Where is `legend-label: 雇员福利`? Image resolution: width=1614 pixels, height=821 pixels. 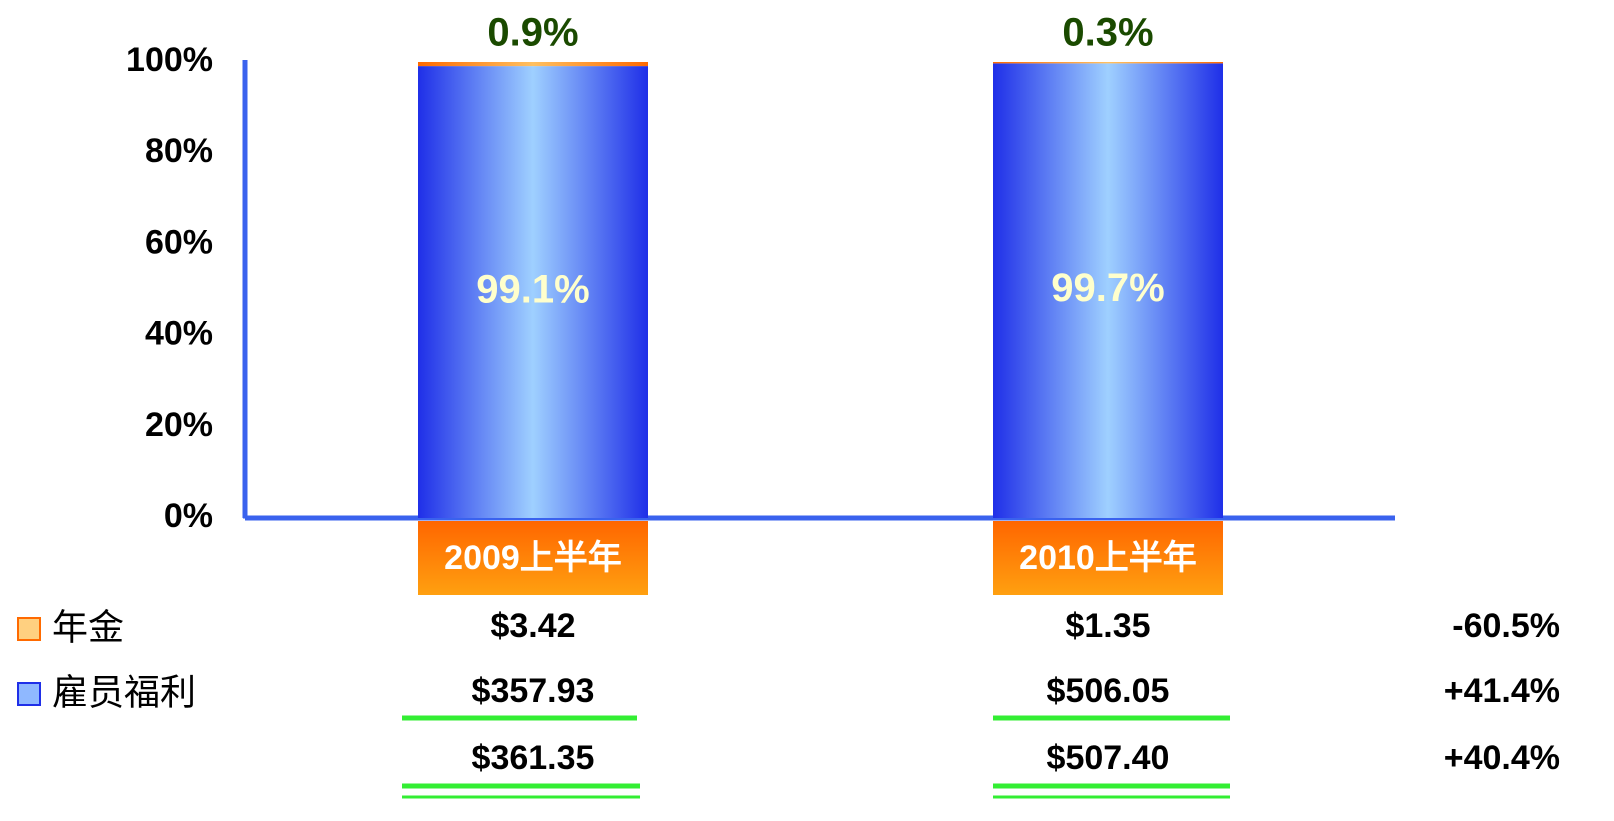
legend-label: 雇员福利 is located at coordinates (124, 692).